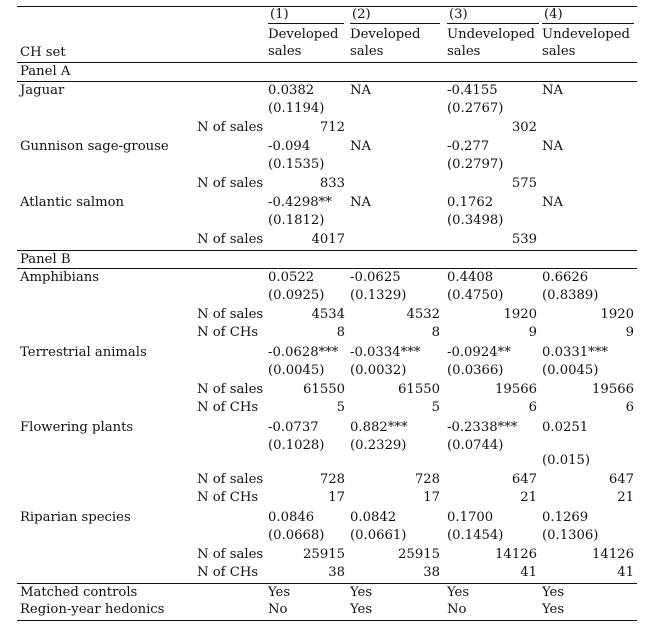 The height and width of the screenshot is (630, 654). What do you see at coordinates (378, 295) in the screenshot?
I see `standard-error: (0.1329)` at bounding box center [378, 295].